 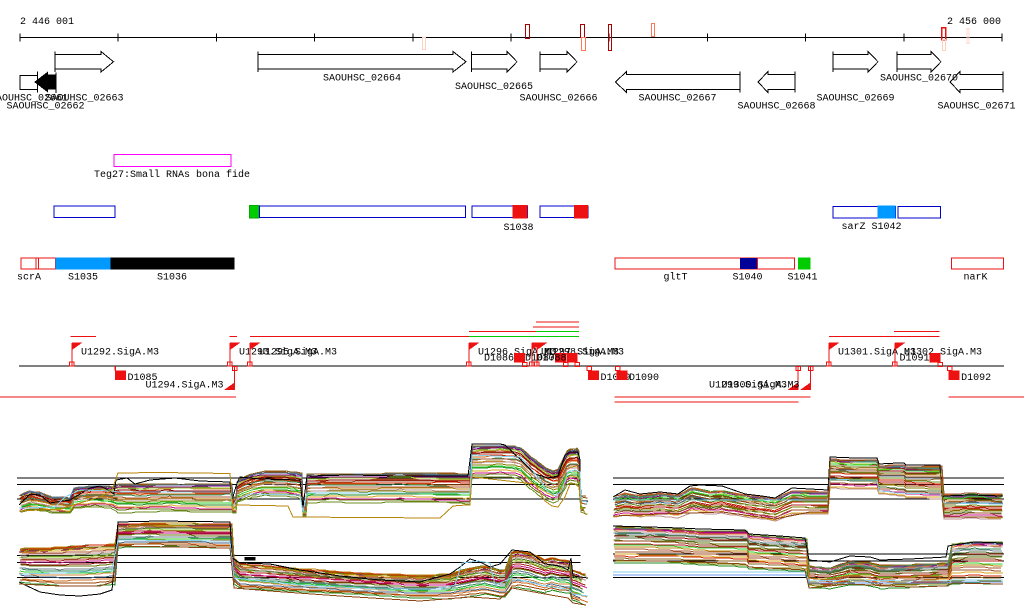 I want to click on svg-text: Teg27:Small RNAs bona fide, so click(x=172, y=175).